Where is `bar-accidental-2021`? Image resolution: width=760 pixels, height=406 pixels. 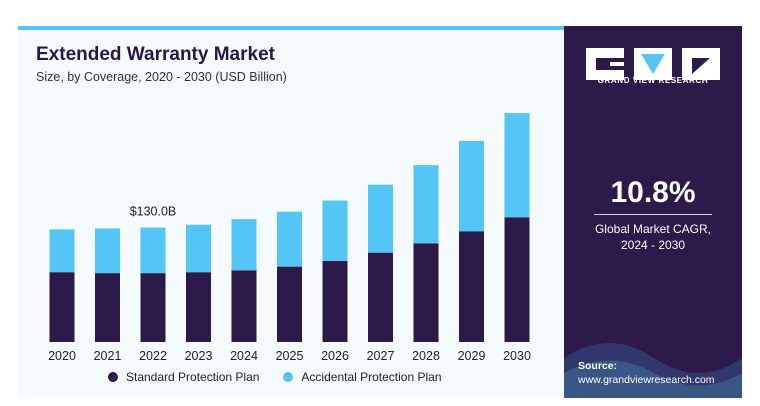 bar-accidental-2021 is located at coordinates (107, 251).